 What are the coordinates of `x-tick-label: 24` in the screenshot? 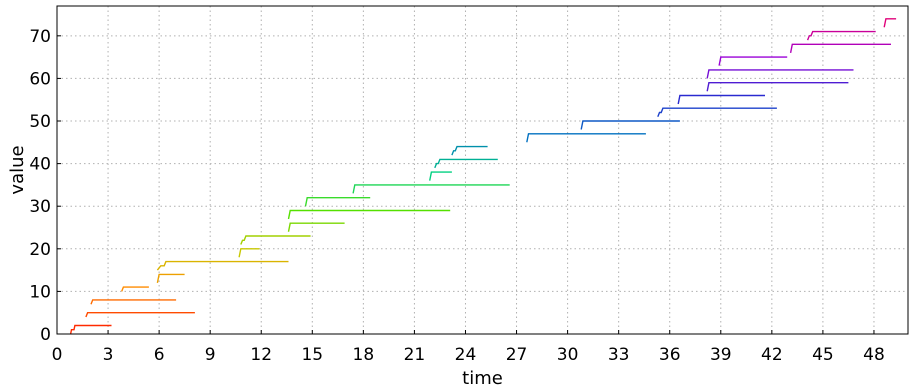 It's located at (466, 355).